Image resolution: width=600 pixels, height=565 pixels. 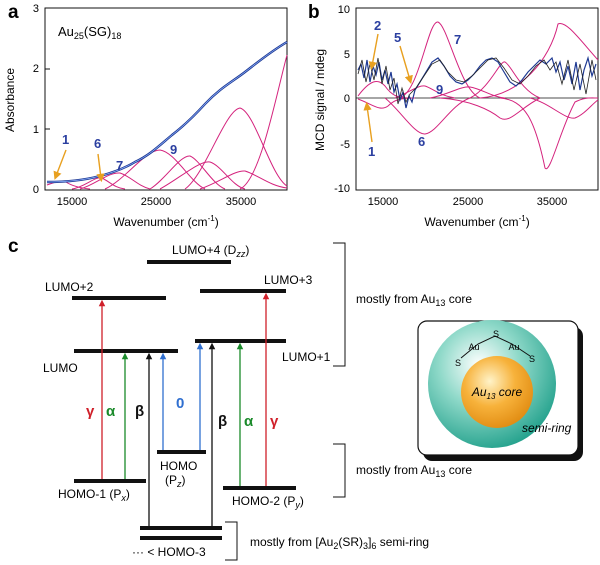 I want to click on label-homo: HOMO, so click(x=178, y=466).